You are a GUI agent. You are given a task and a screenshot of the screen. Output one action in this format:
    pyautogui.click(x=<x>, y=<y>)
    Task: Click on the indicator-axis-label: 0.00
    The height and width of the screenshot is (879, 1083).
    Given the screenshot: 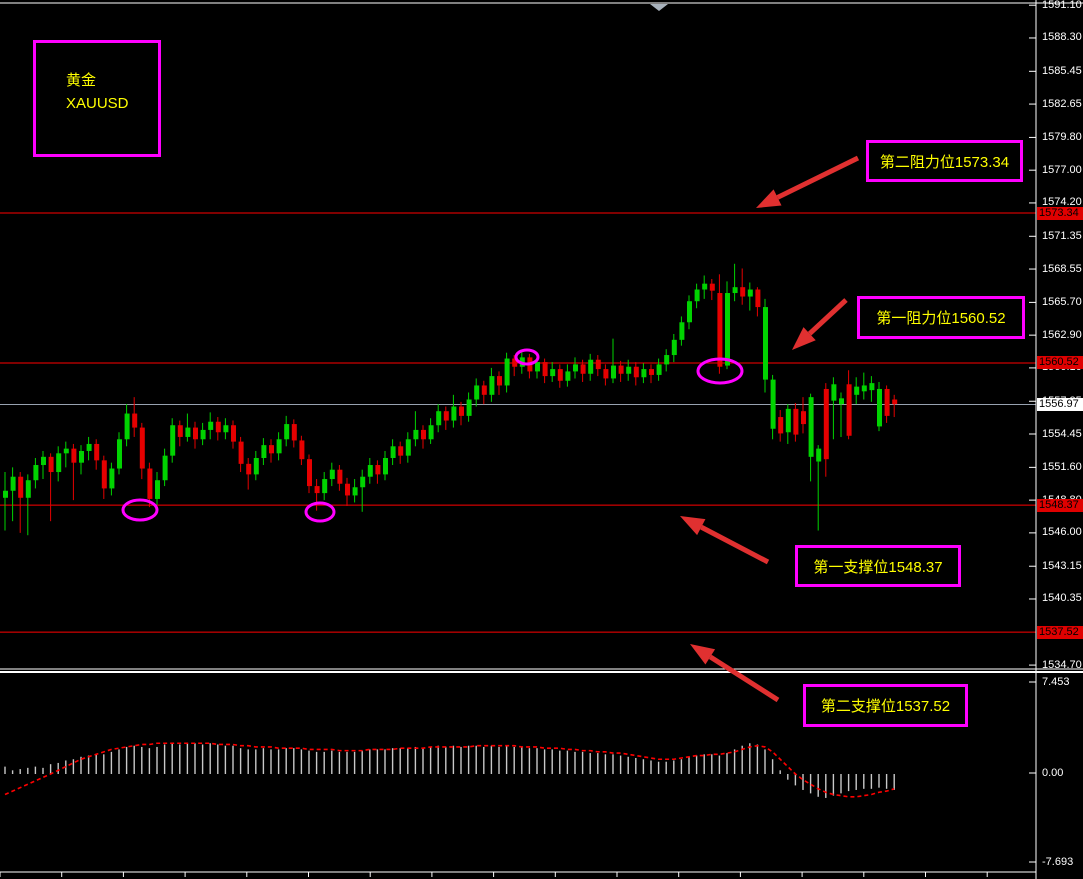 What is the action you would take?
    pyautogui.click(x=1053, y=772)
    